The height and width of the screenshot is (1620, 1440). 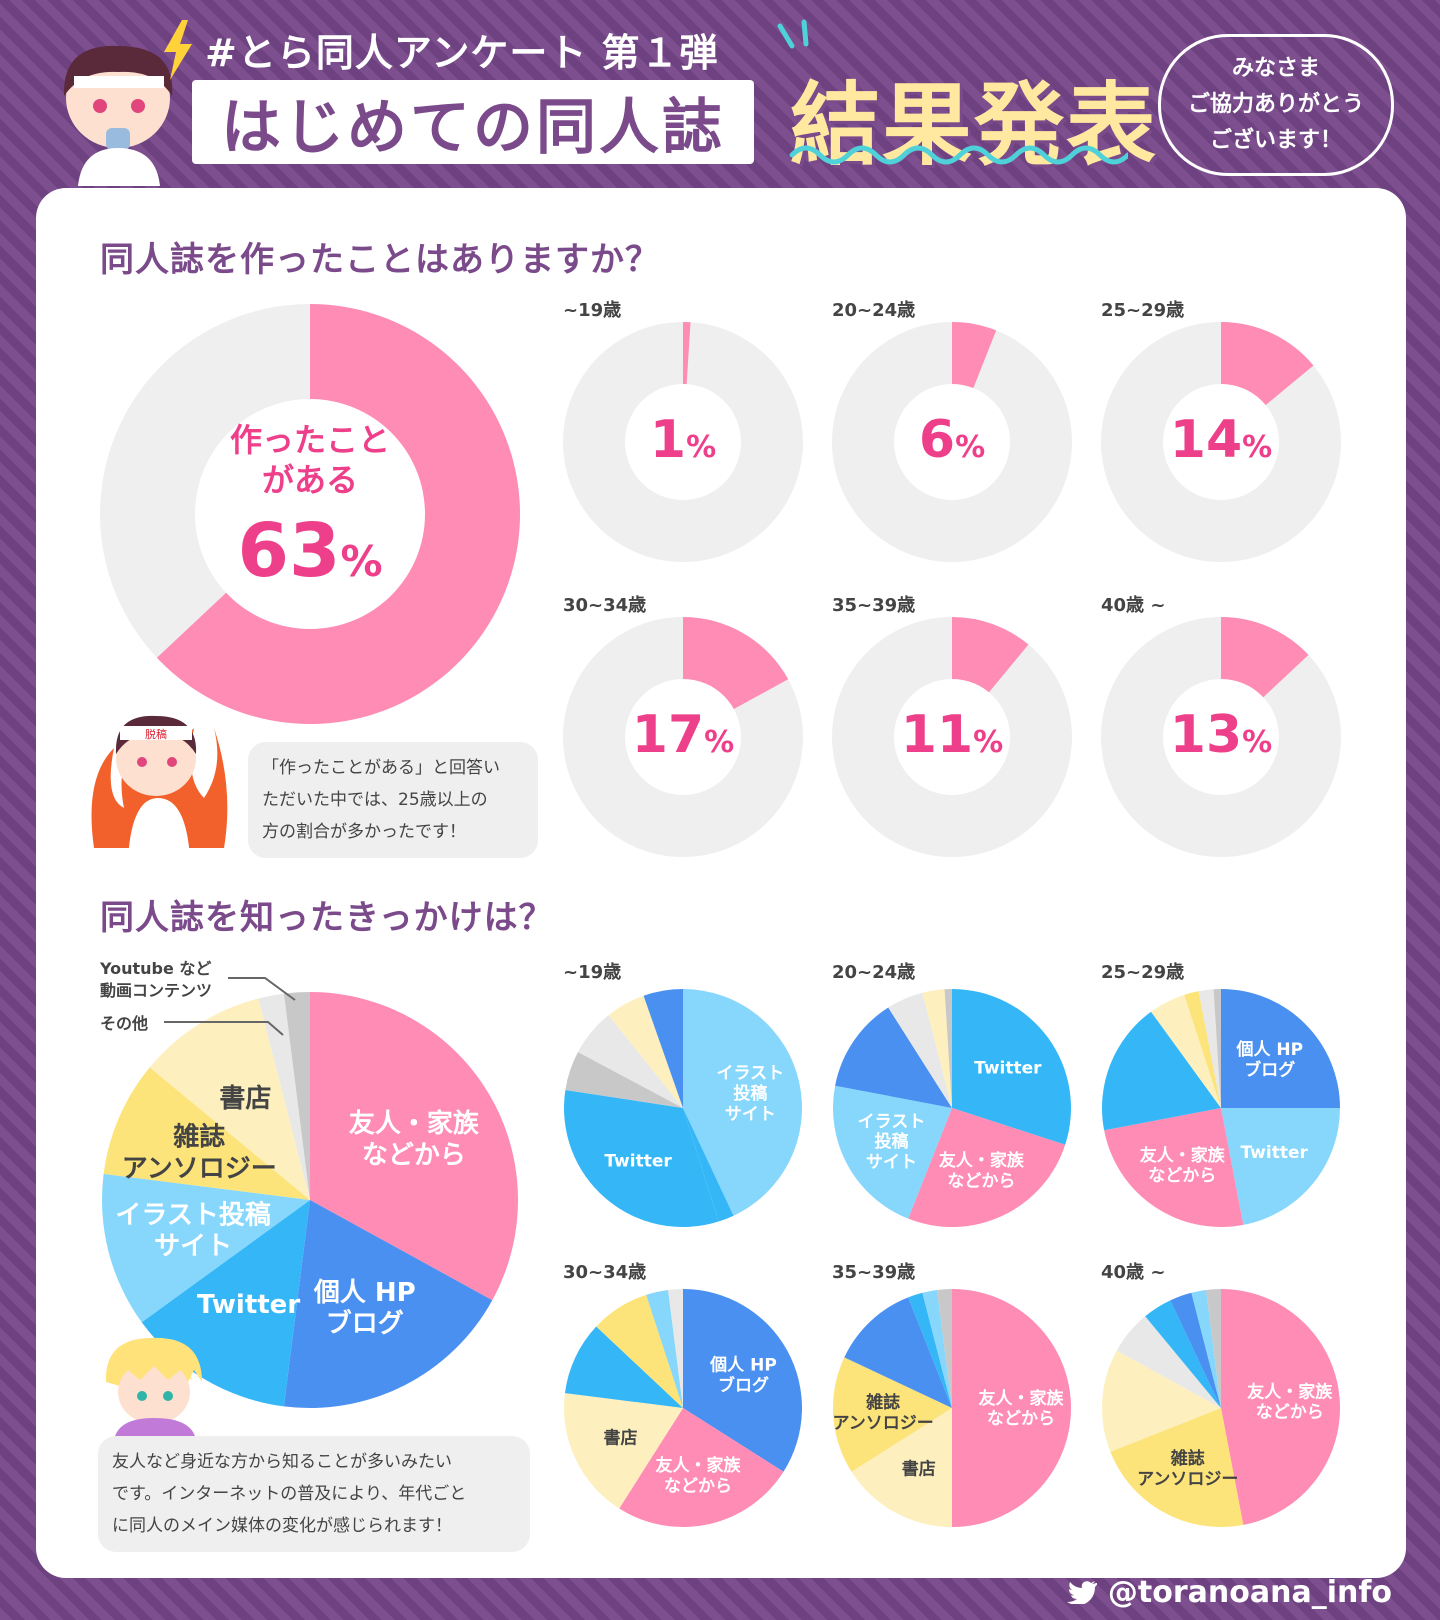 I want to click on pie-label: 雑誌アンソロジー, so click(x=882, y=1412).